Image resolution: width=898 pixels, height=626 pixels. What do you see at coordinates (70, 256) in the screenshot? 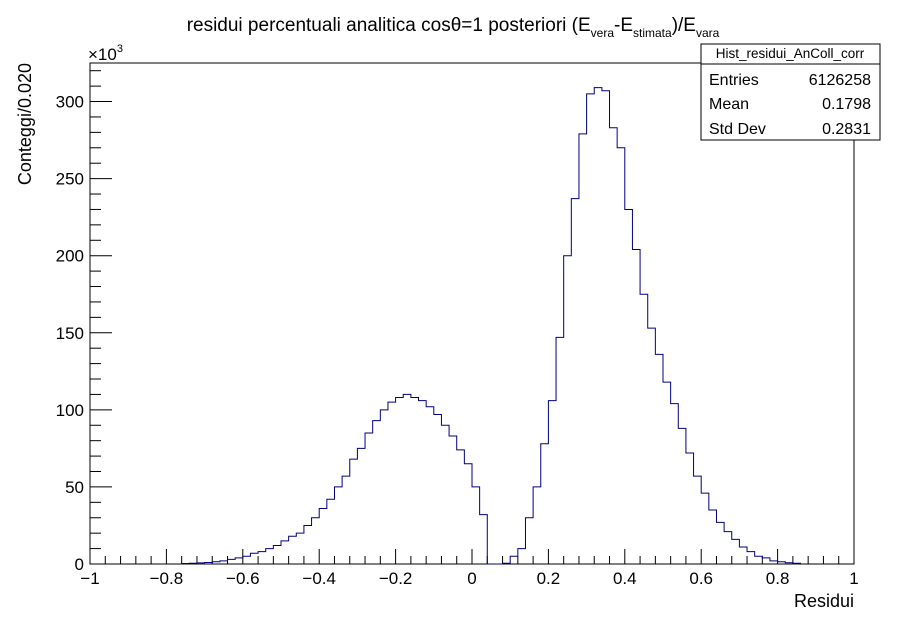
I see `y-tick-label: 200` at bounding box center [70, 256].